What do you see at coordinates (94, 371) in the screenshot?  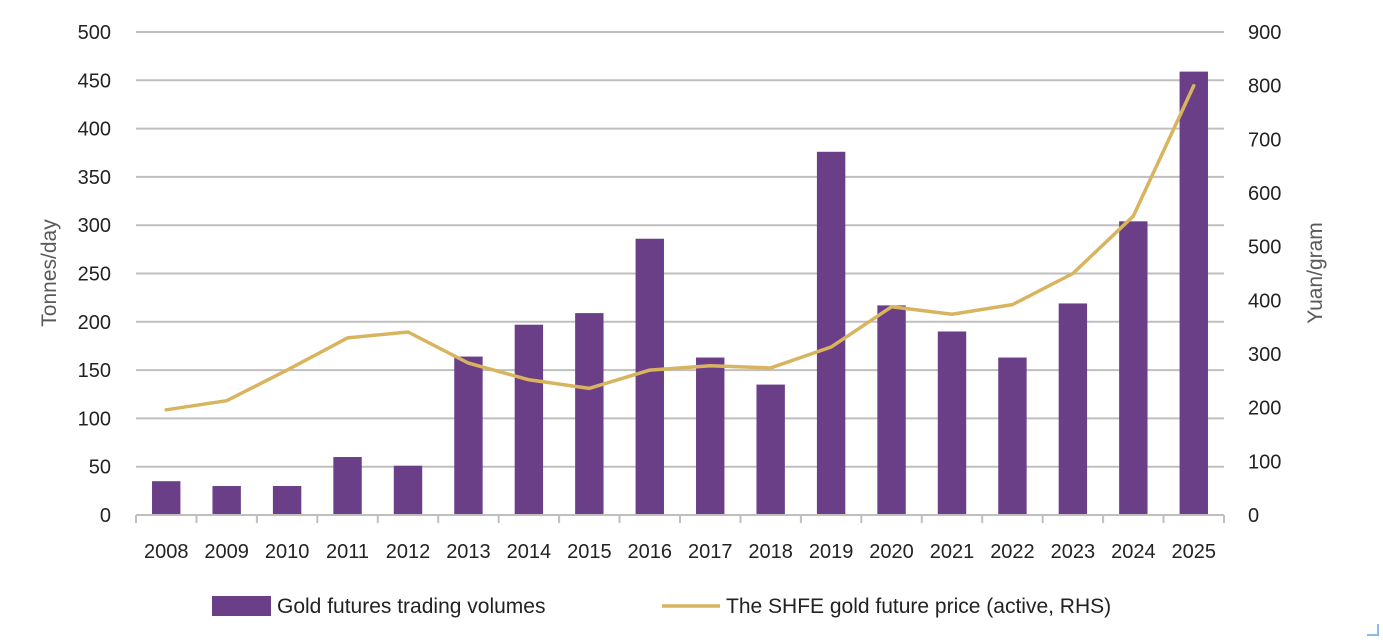 I see `left-tick-label: 150` at bounding box center [94, 371].